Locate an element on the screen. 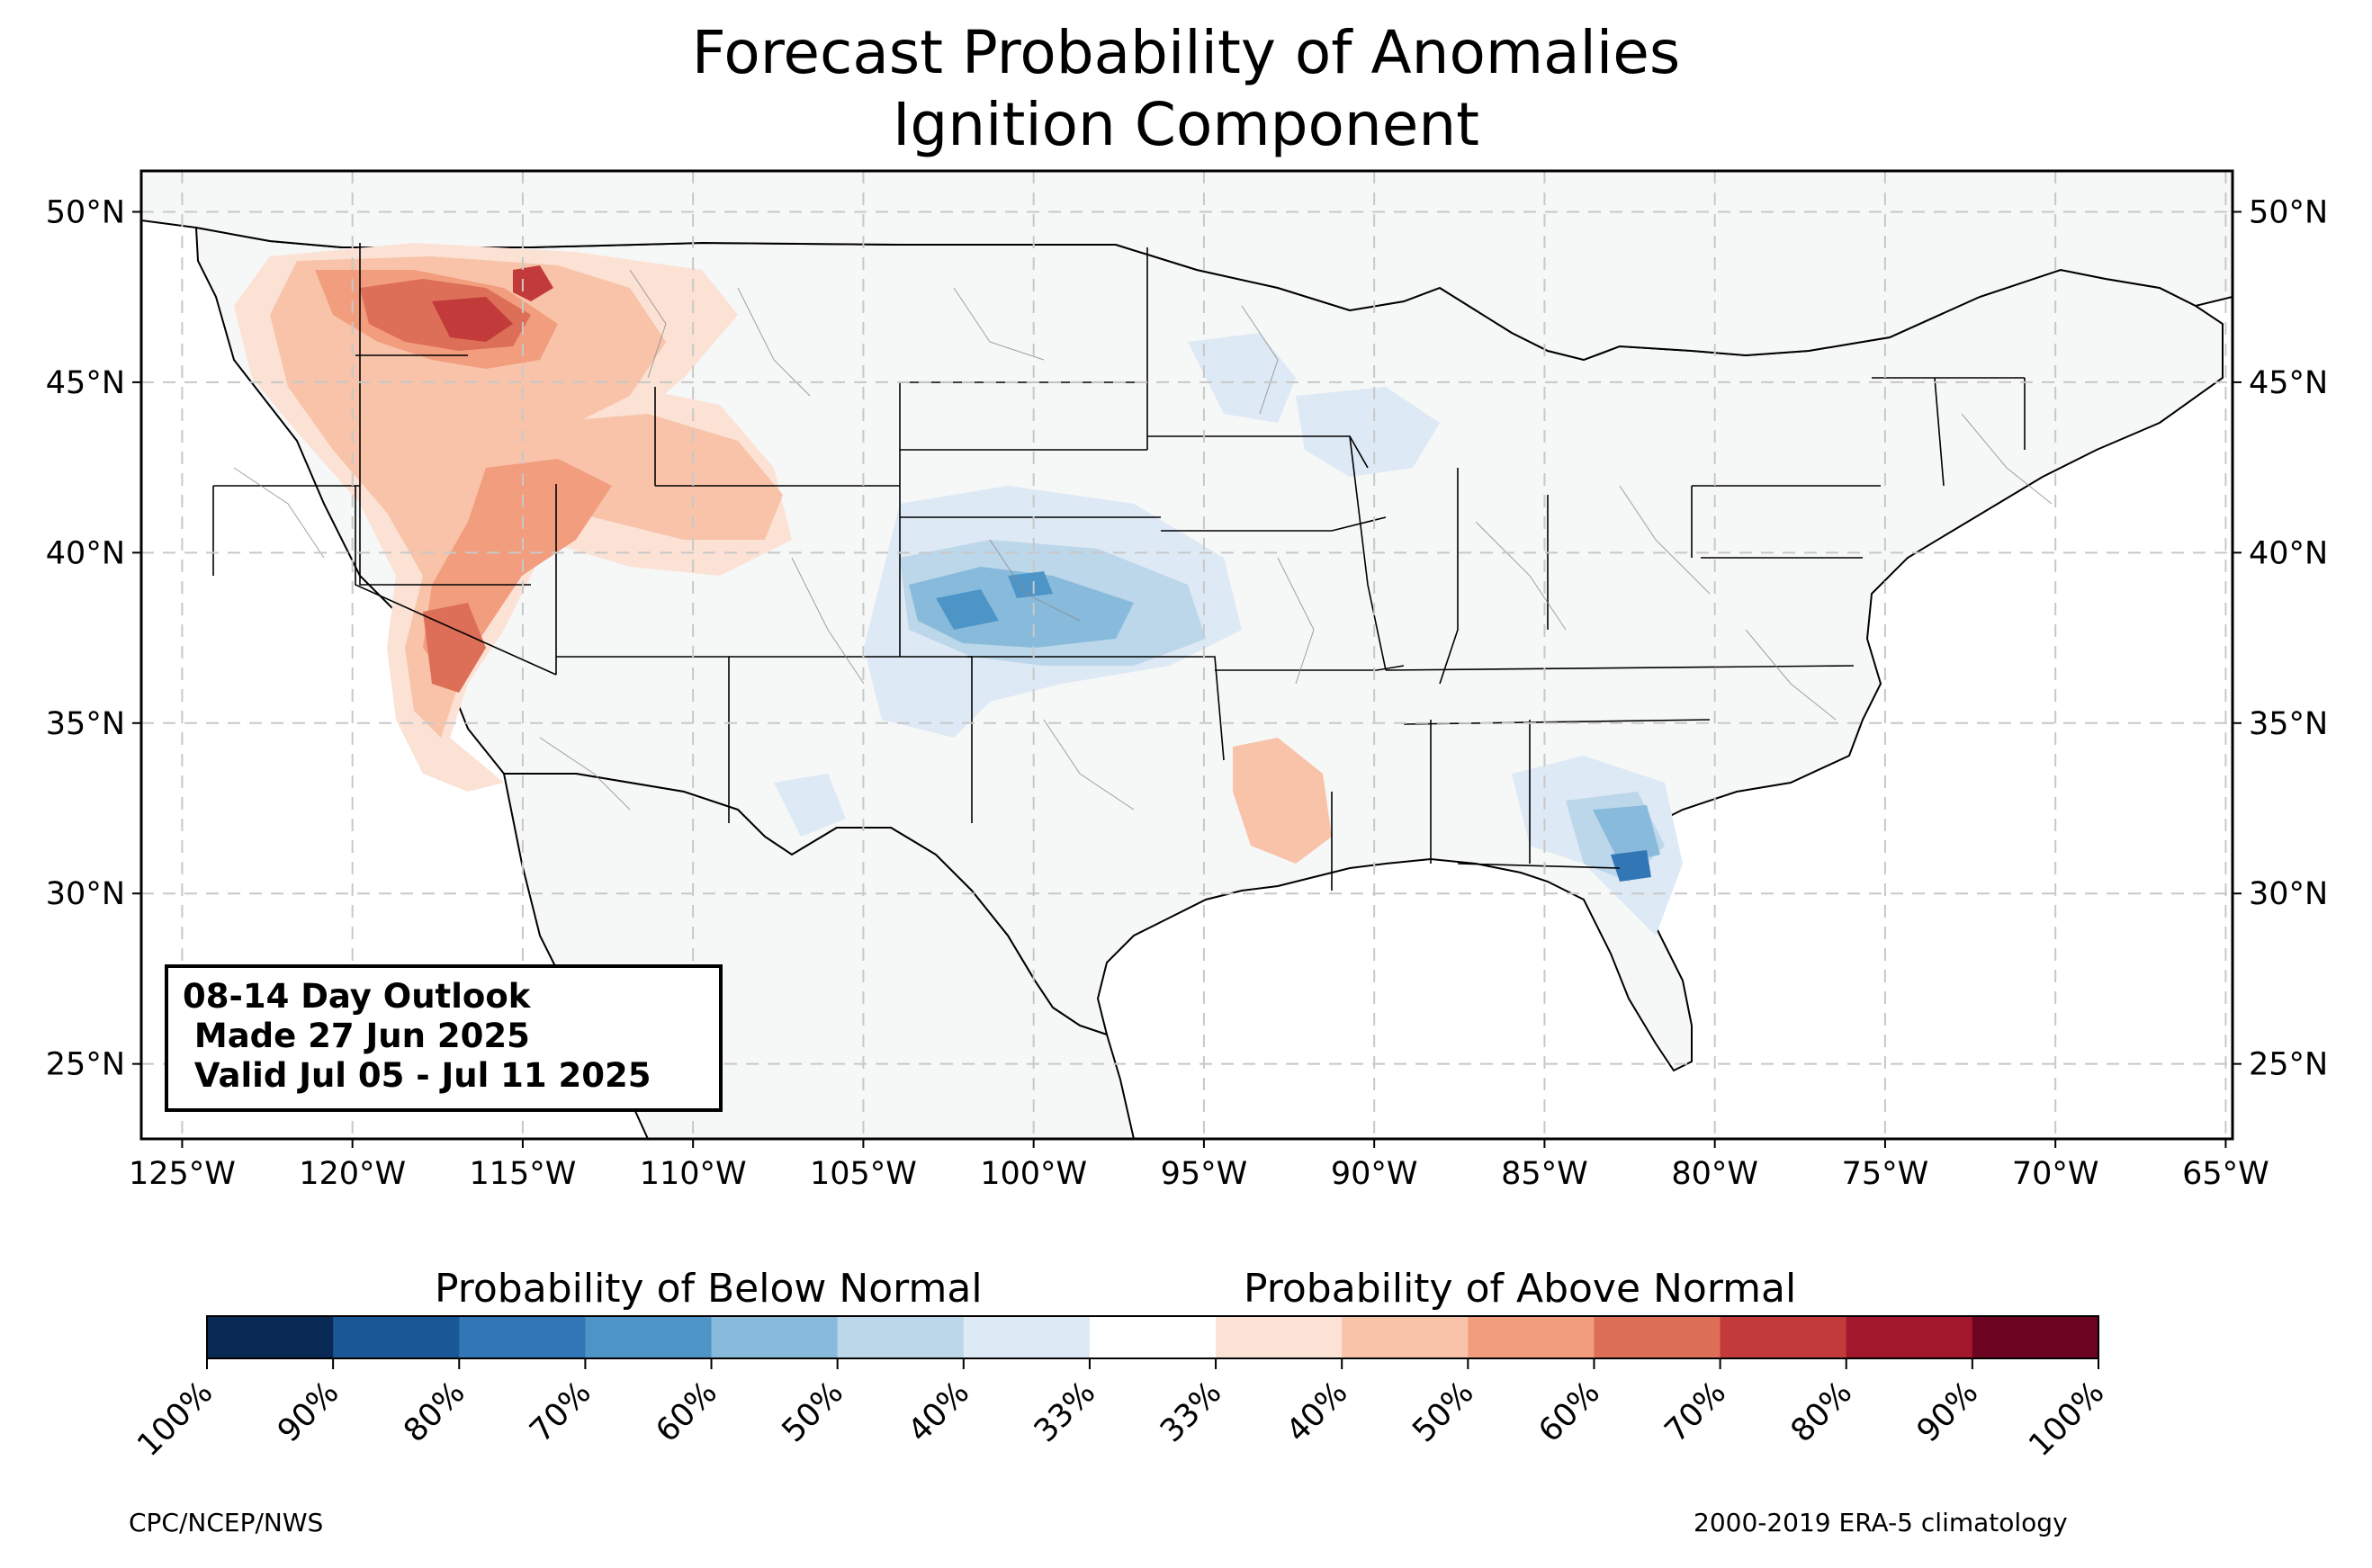  lon-tick-label: 125°W is located at coordinates (183, 1174).